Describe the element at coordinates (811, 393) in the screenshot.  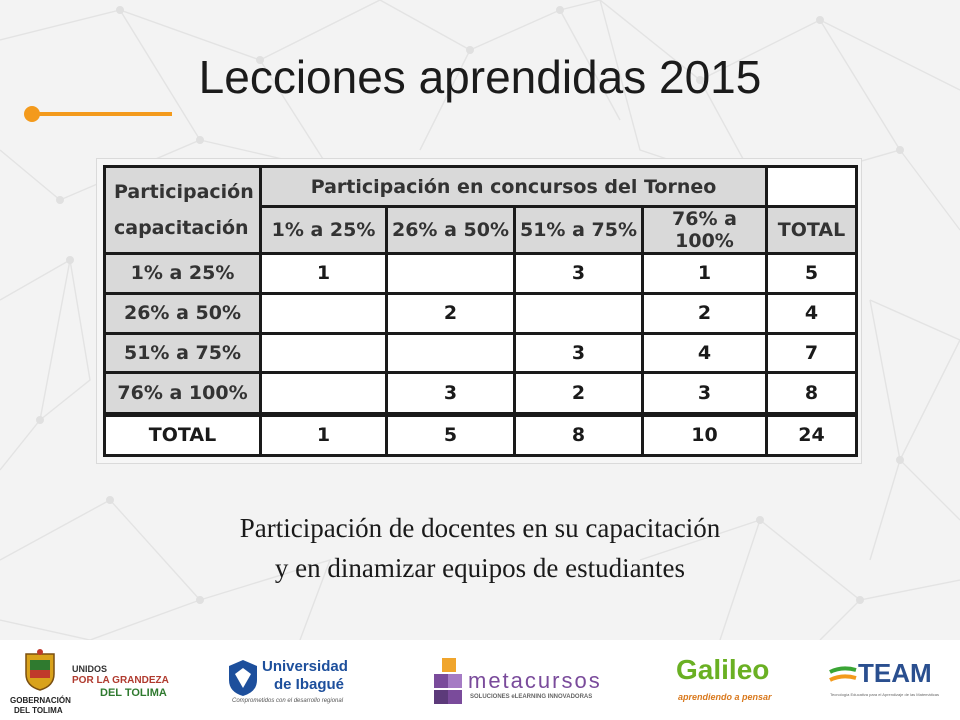
I see `table-cell-total: 8` at that location.